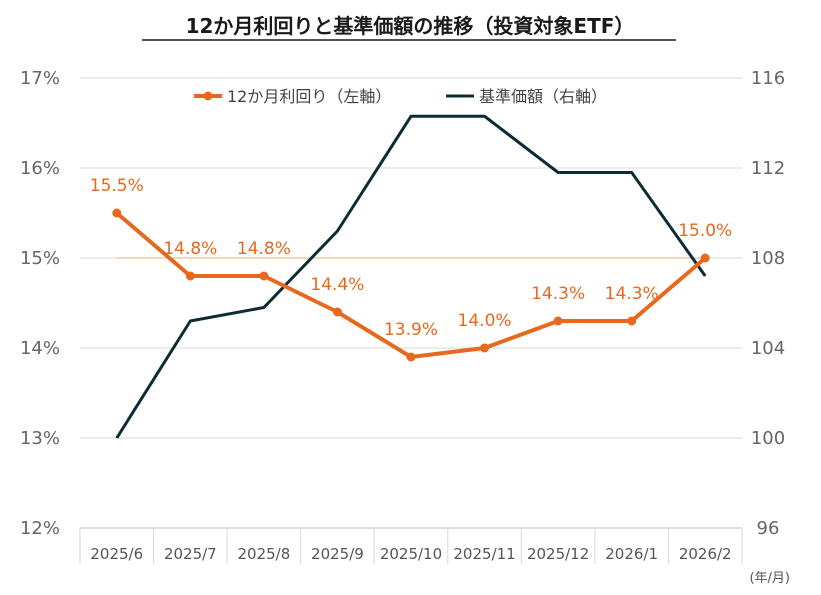 The height and width of the screenshot is (595, 821). What do you see at coordinates (208, 96) in the screenshot?
I see `legend-marker-yield` at bounding box center [208, 96].